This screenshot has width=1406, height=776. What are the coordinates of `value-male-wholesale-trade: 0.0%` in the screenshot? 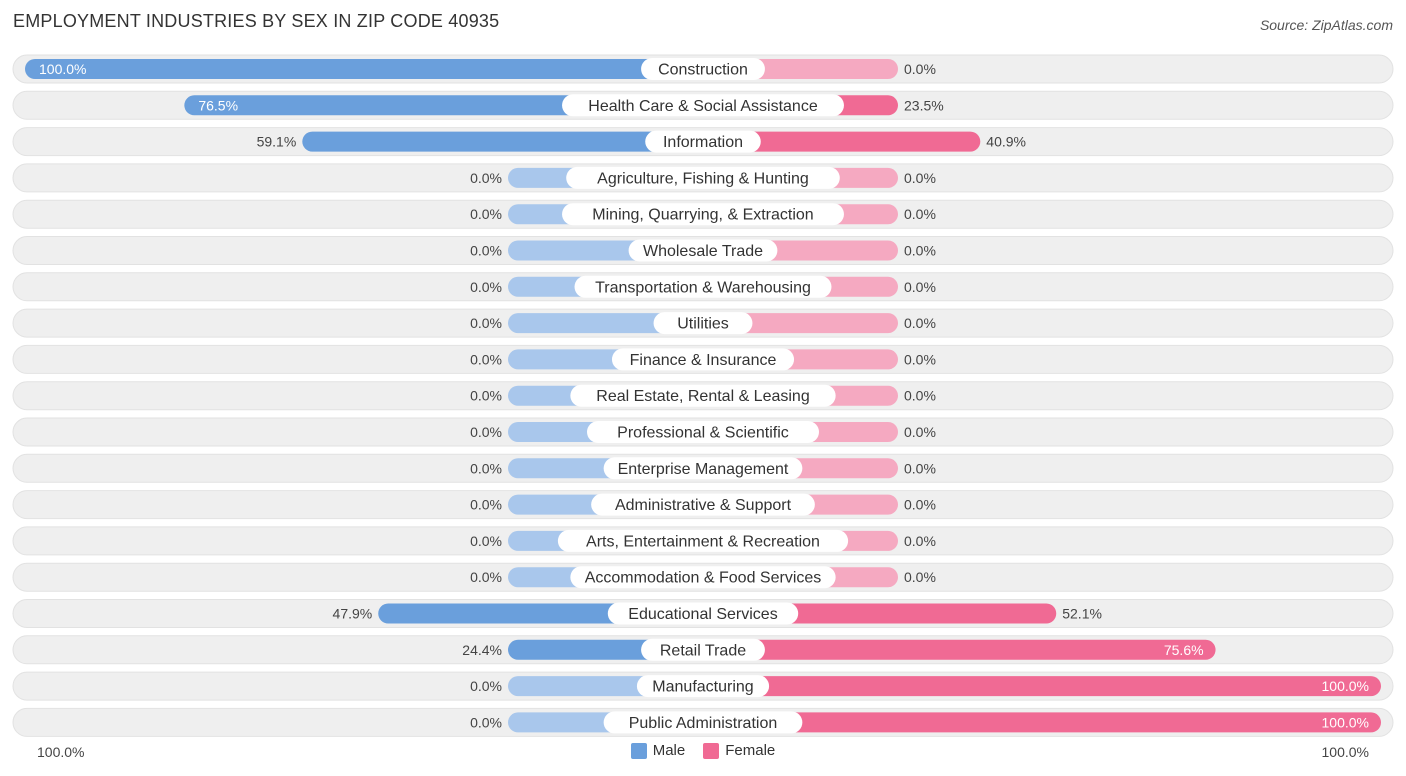 It's located at (486, 251).